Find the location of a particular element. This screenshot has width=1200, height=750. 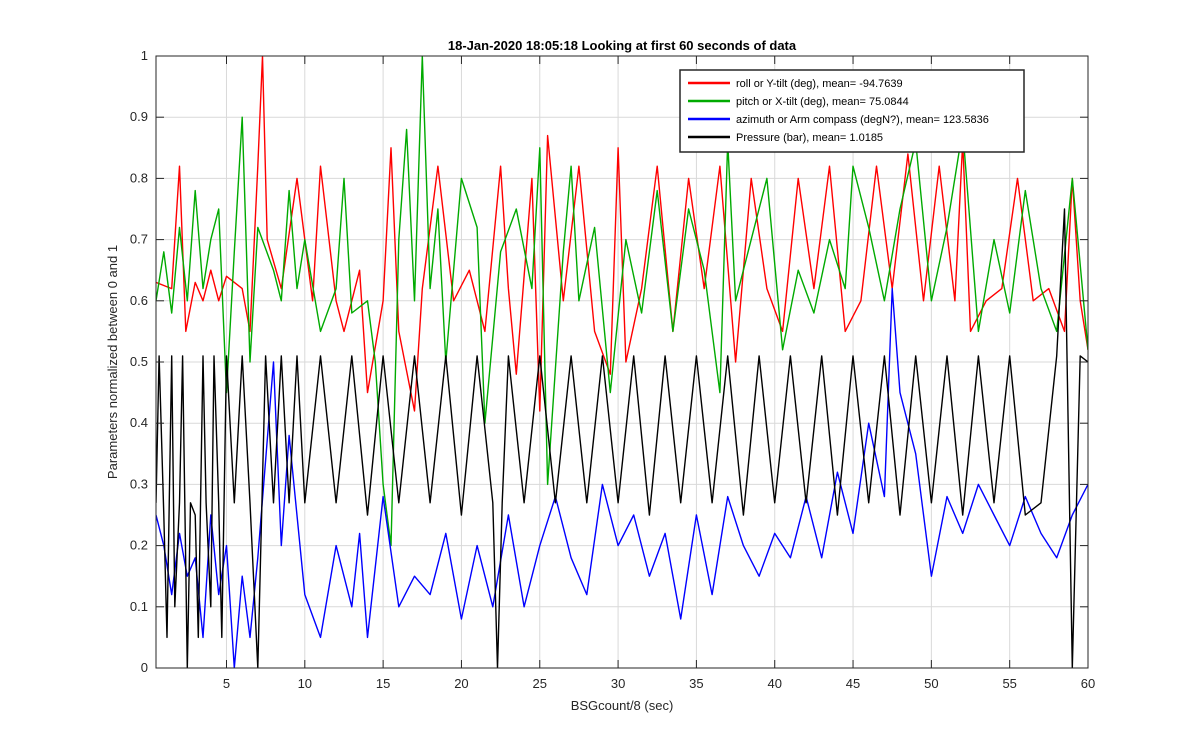

legend-box is located at coordinates (852, 111).